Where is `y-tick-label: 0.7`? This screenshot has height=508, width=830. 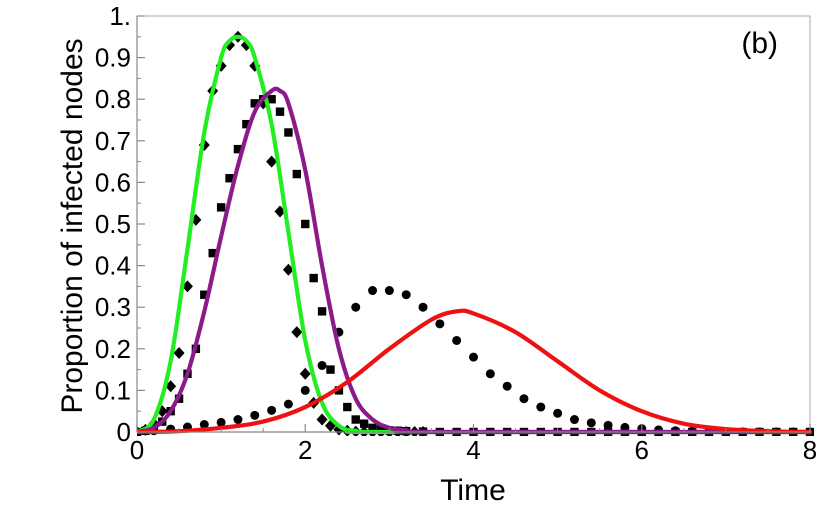 y-tick-label: 0.7 is located at coordinates (113, 141).